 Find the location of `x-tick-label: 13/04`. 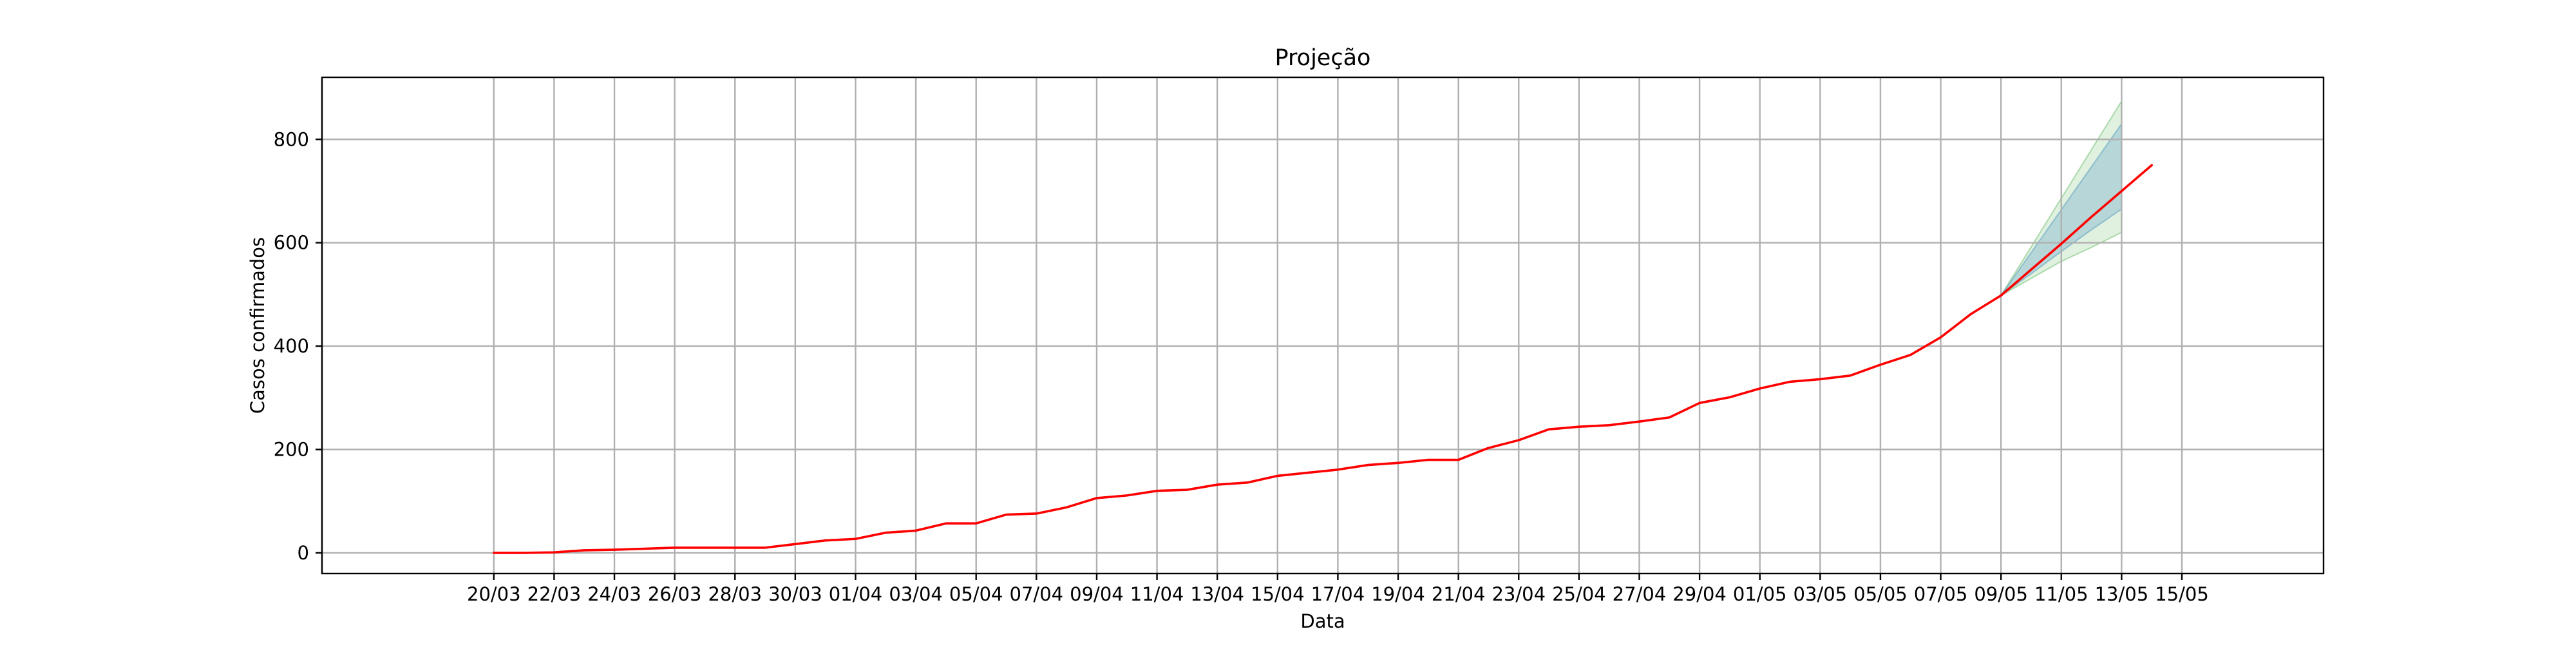

x-tick-label: 13/04 is located at coordinates (1217, 594).